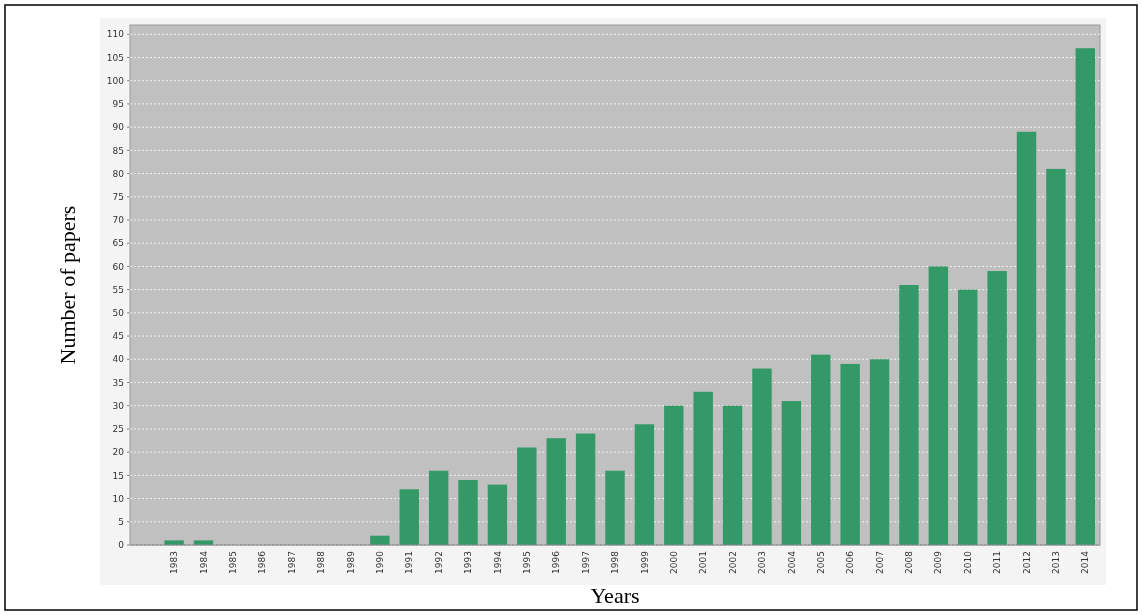 This screenshot has height=615, width=1142. I want to click on y-tick-label: 15, so click(118, 475).